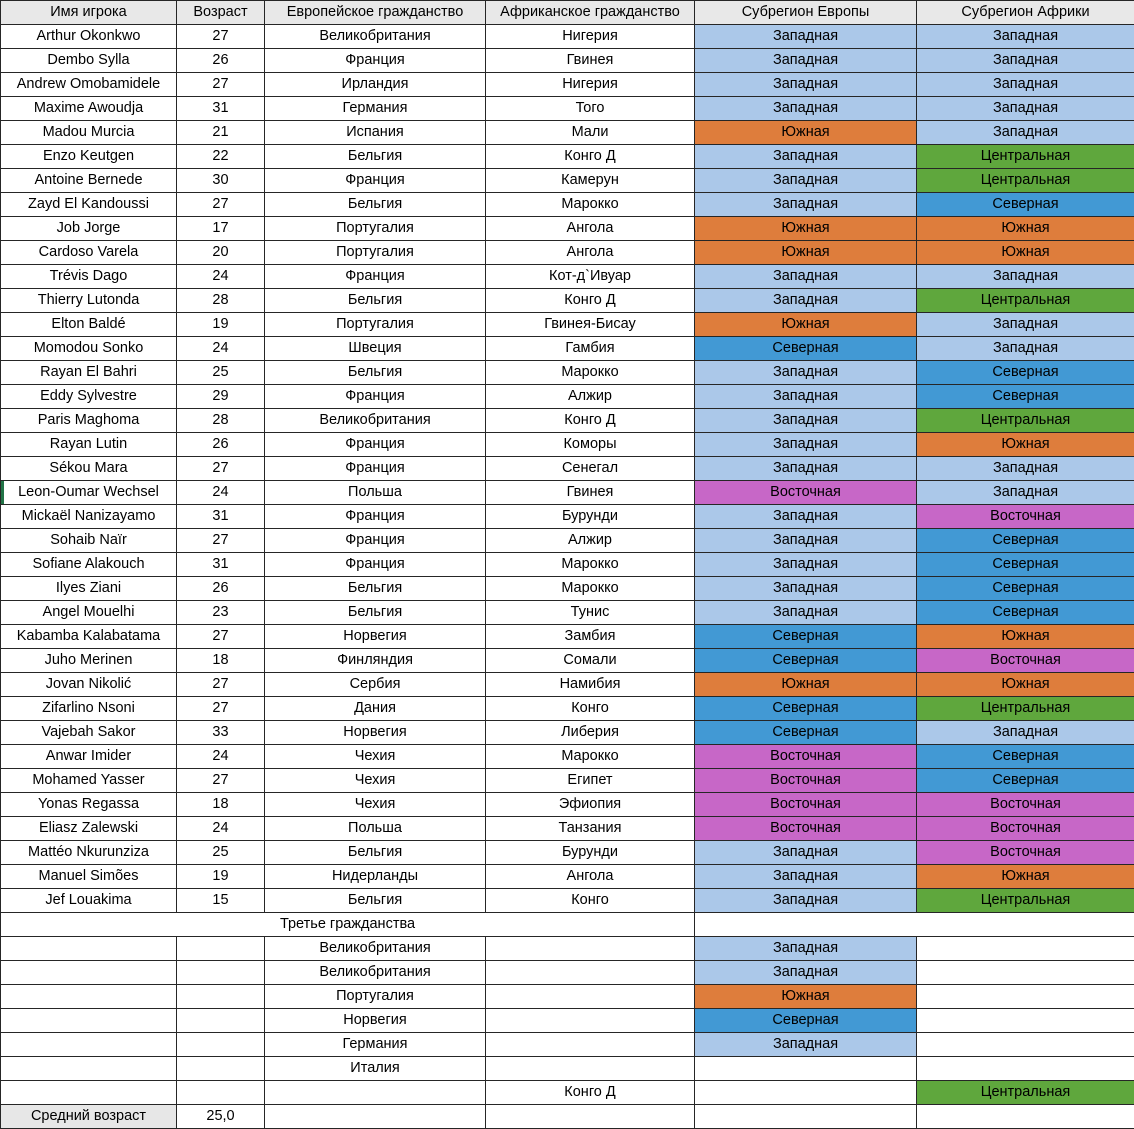 This screenshot has width=1134, height=1129. What do you see at coordinates (590, 397) in the screenshot?
I see `african-citizenship-cell: Алжир` at bounding box center [590, 397].